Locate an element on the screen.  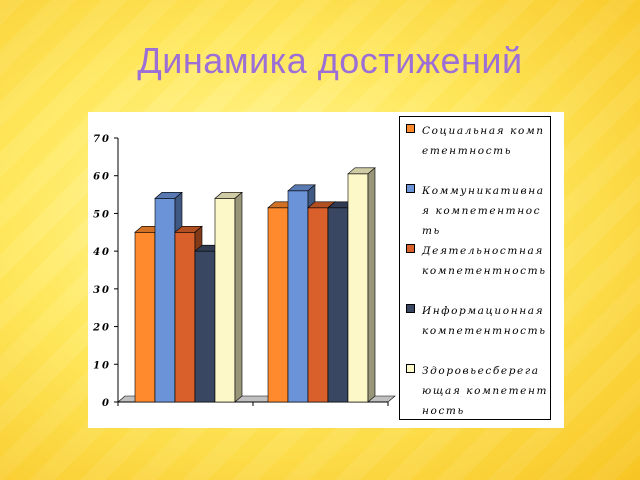
y-tick-label: 0 is located at coordinates (106, 403).